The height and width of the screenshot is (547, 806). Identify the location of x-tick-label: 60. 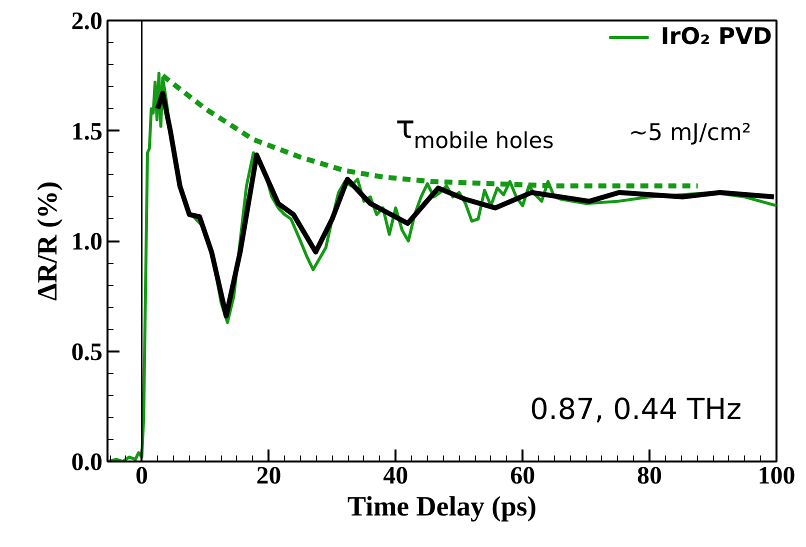
(523, 476).